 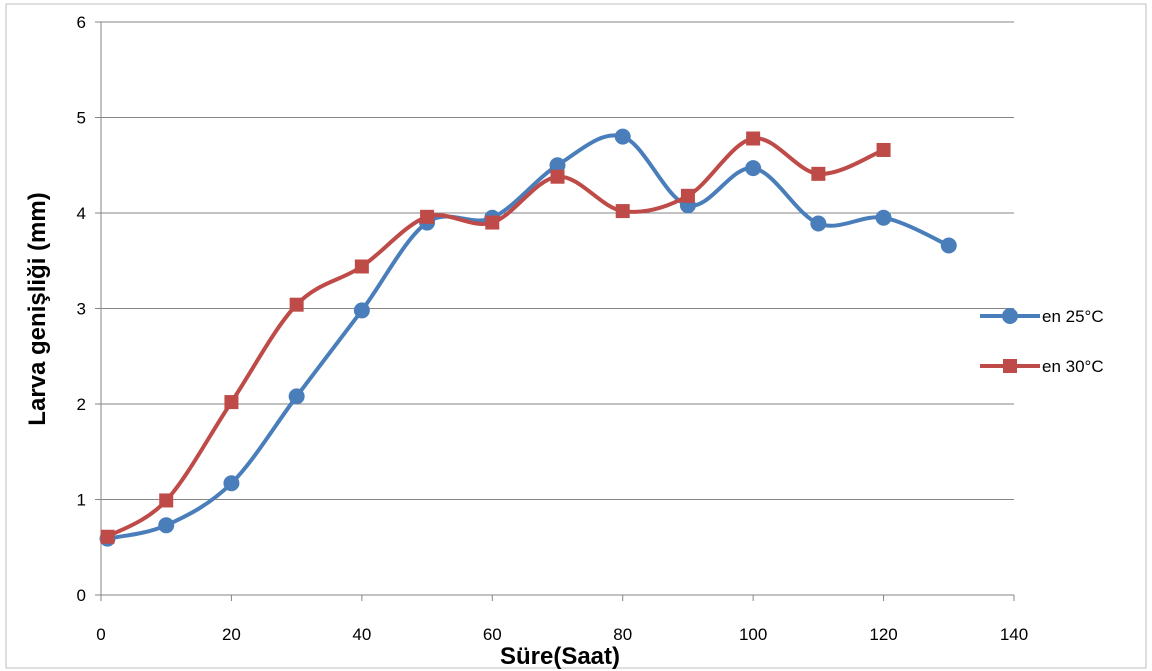 I want to click on x-tick-label: 0, so click(x=100, y=634).